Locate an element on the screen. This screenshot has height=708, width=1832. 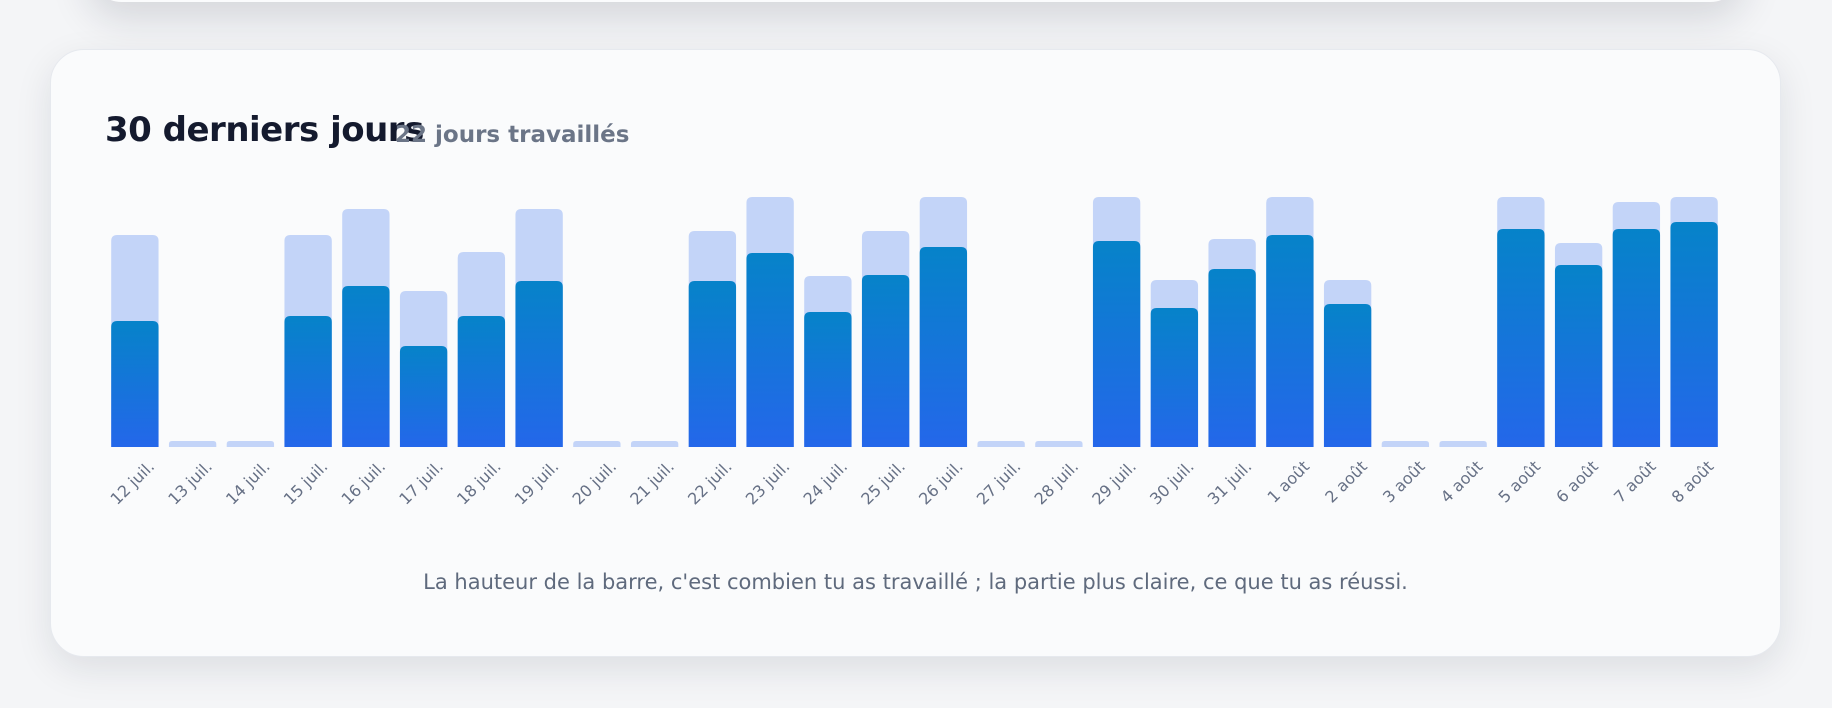
tick-label-22: 3 août is located at coordinates (1404, 482).